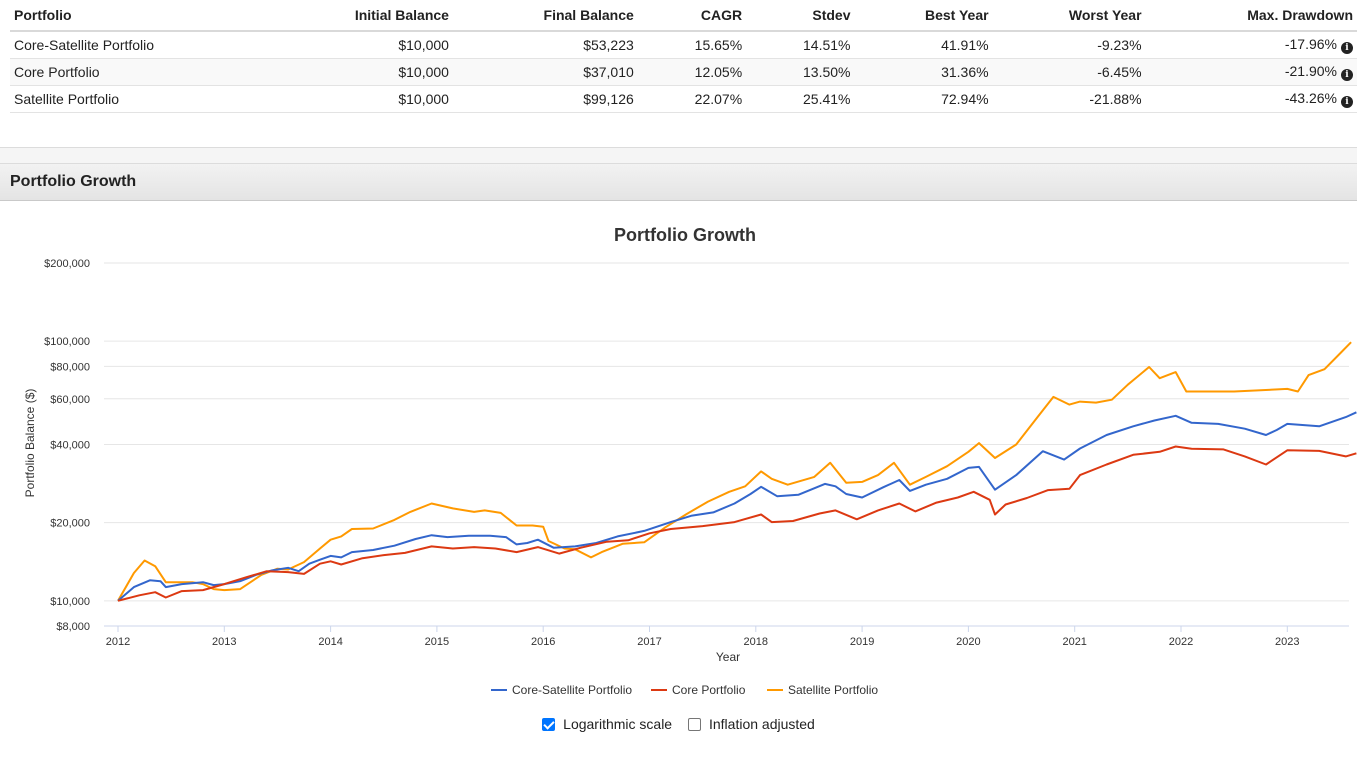  I want to click on cell-stdev: 13.50%, so click(800, 72).